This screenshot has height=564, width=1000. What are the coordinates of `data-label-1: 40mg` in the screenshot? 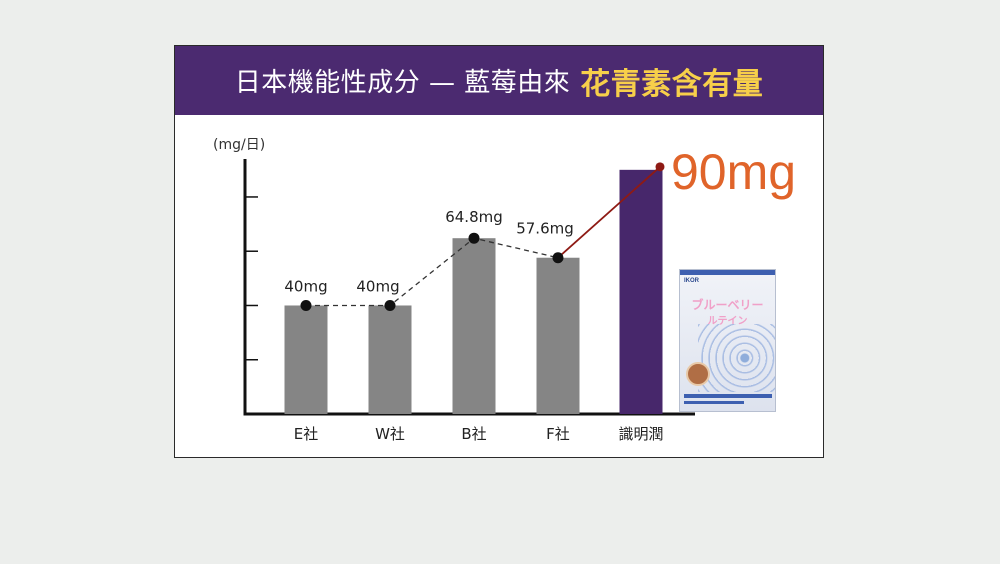 It's located at (377, 286).